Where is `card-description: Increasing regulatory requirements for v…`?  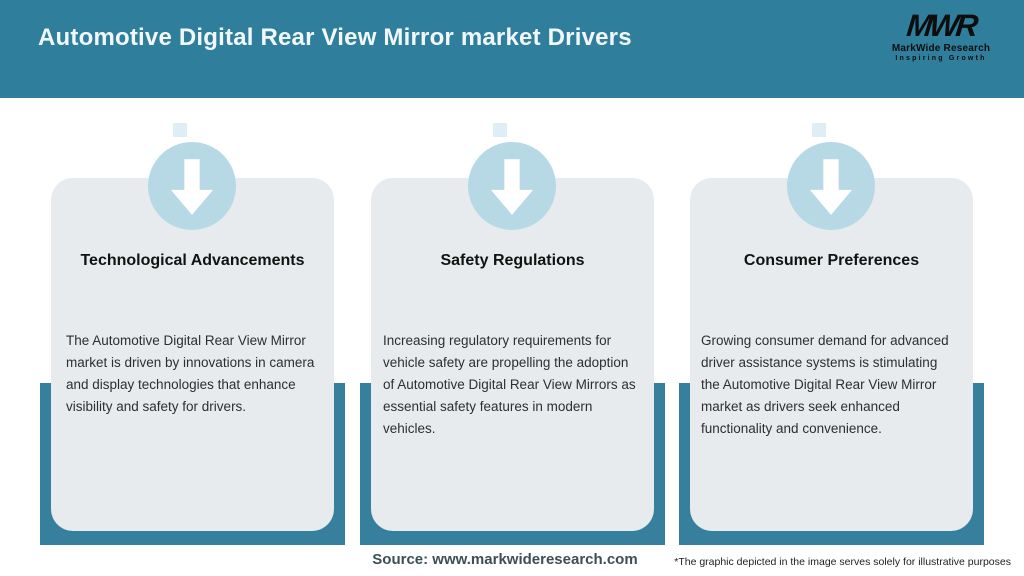 card-description: Increasing regulatory requirements for v… is located at coordinates (509, 384).